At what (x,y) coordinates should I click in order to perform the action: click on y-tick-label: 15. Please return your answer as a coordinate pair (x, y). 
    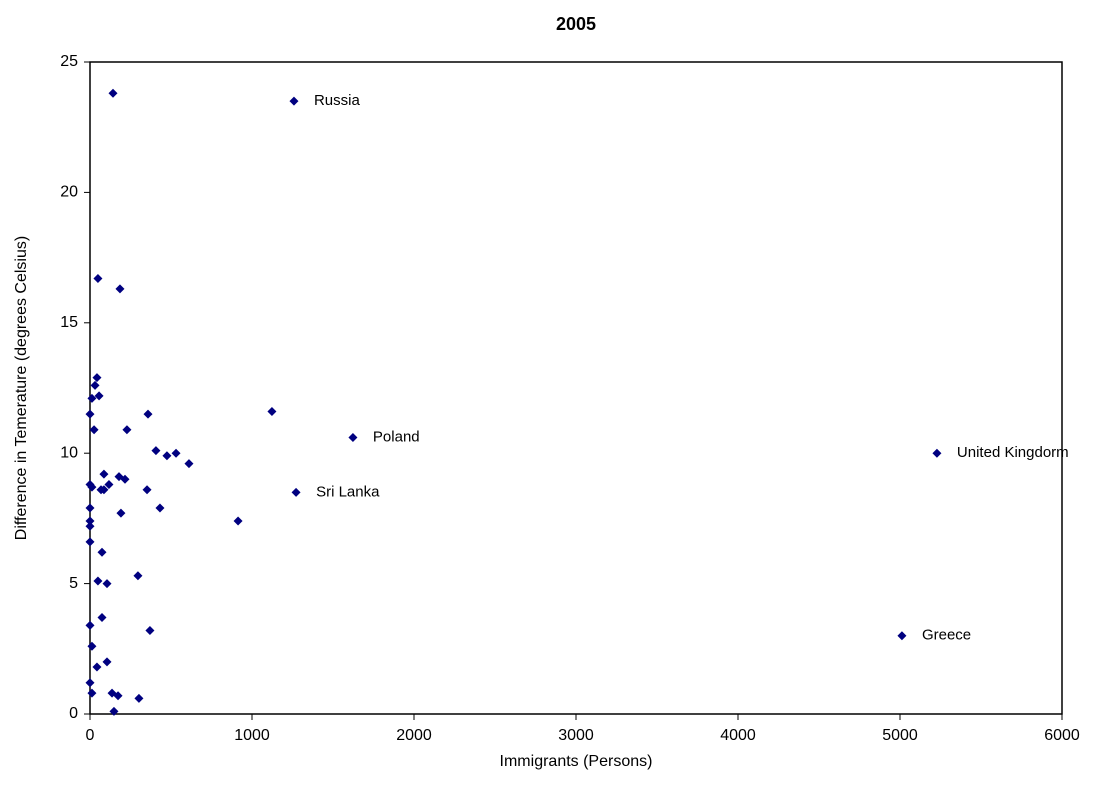
    Looking at the image, I should click on (69, 322).